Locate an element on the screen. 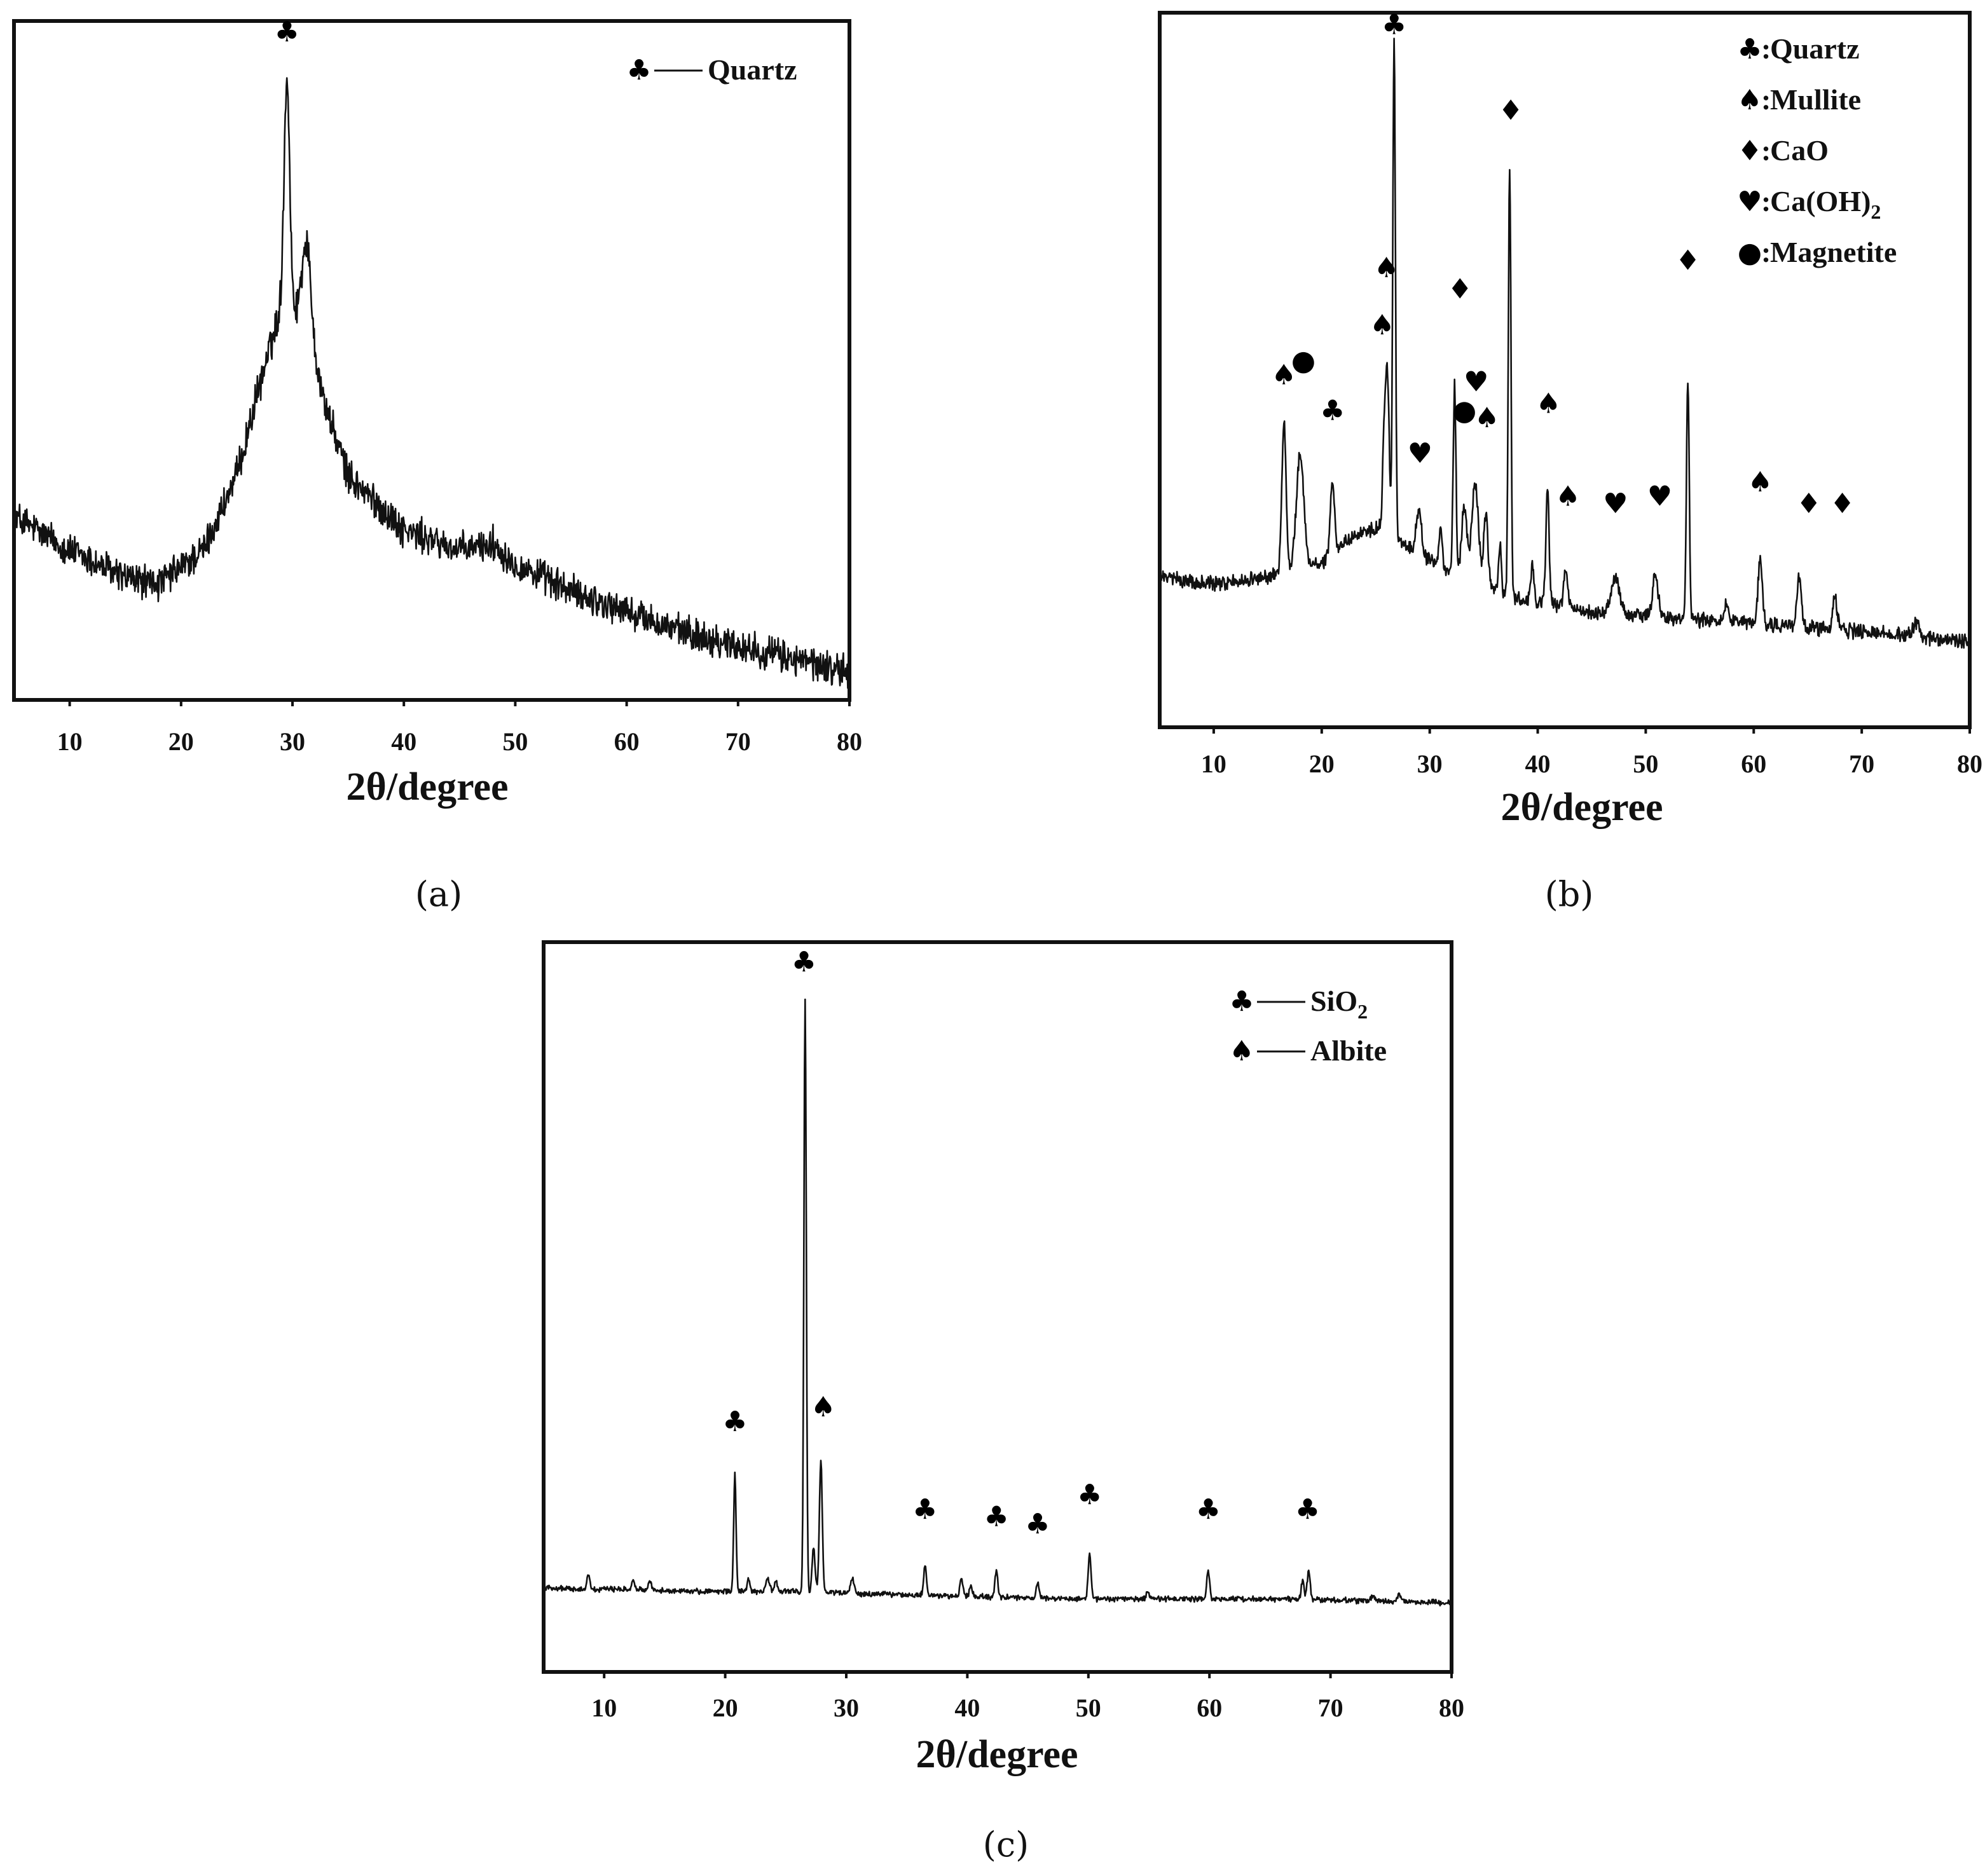  panel-c-peak-marker-1: ♣ is located at coordinates (735, 1422).